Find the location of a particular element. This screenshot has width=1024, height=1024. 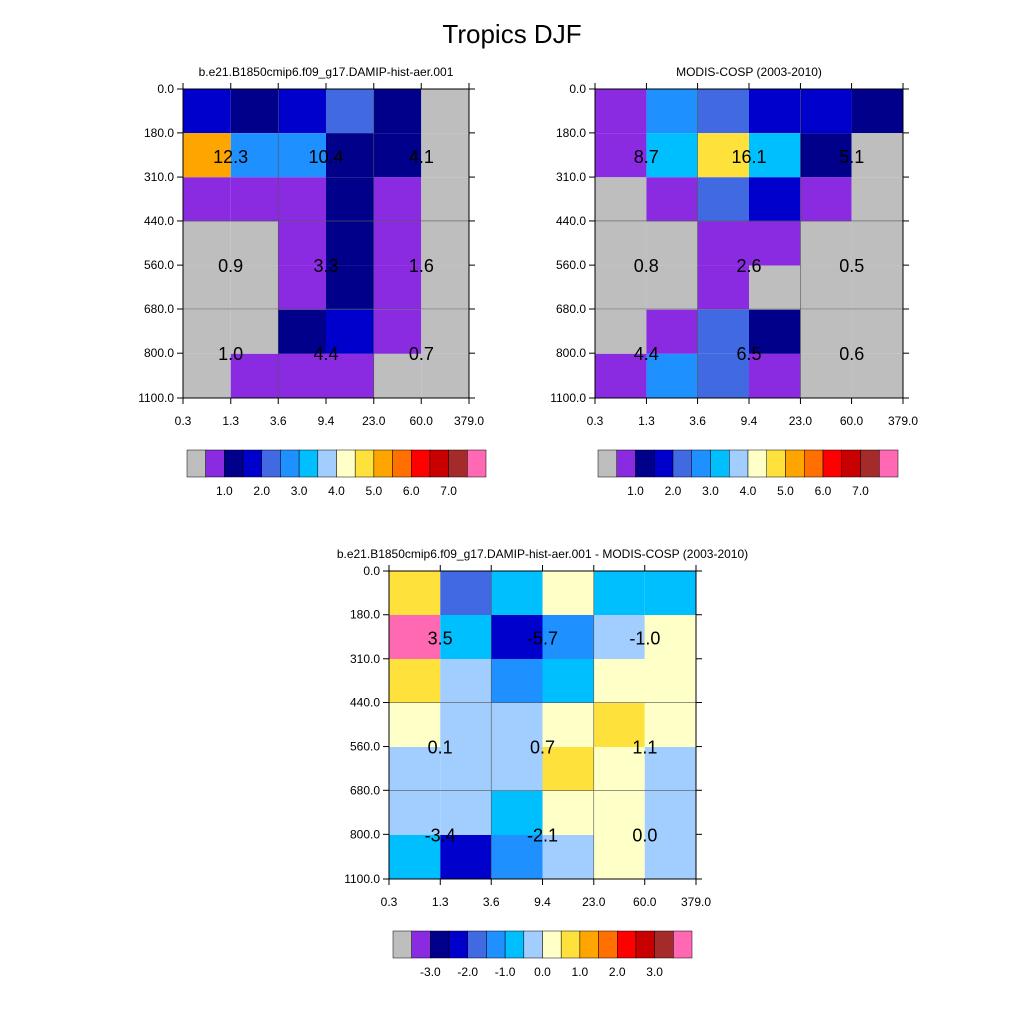

cell-value-label: -3.4 is located at coordinates (440, 835).